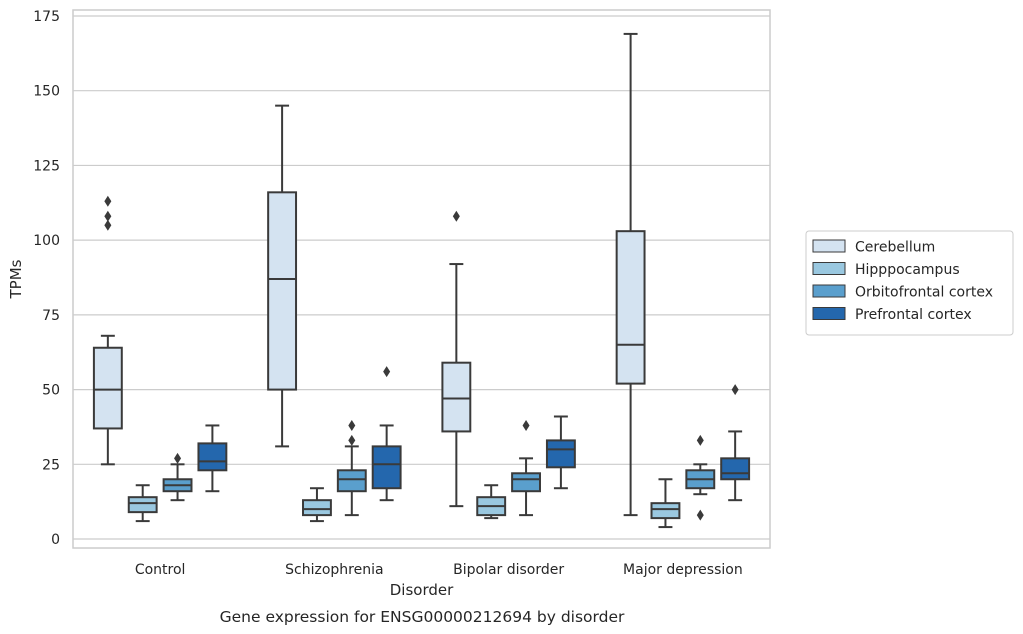 This screenshot has width=1023, height=634. Describe the element at coordinates (55, 540) in the screenshot. I see `y-tick-label: 0` at that location.